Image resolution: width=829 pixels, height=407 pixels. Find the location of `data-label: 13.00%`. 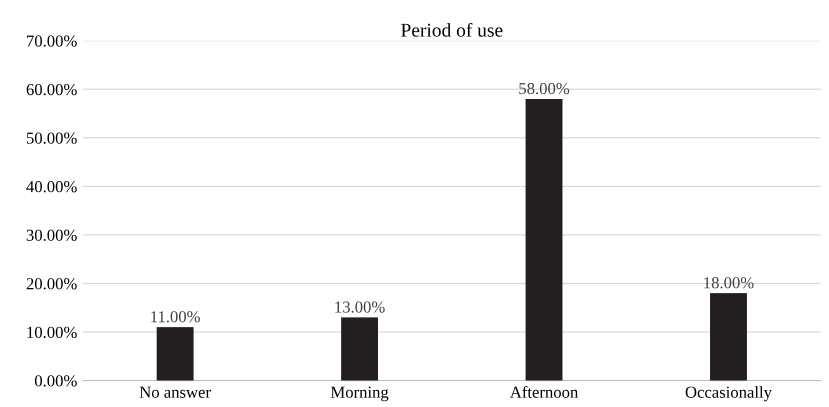

data-label: 13.00% is located at coordinates (360, 307).